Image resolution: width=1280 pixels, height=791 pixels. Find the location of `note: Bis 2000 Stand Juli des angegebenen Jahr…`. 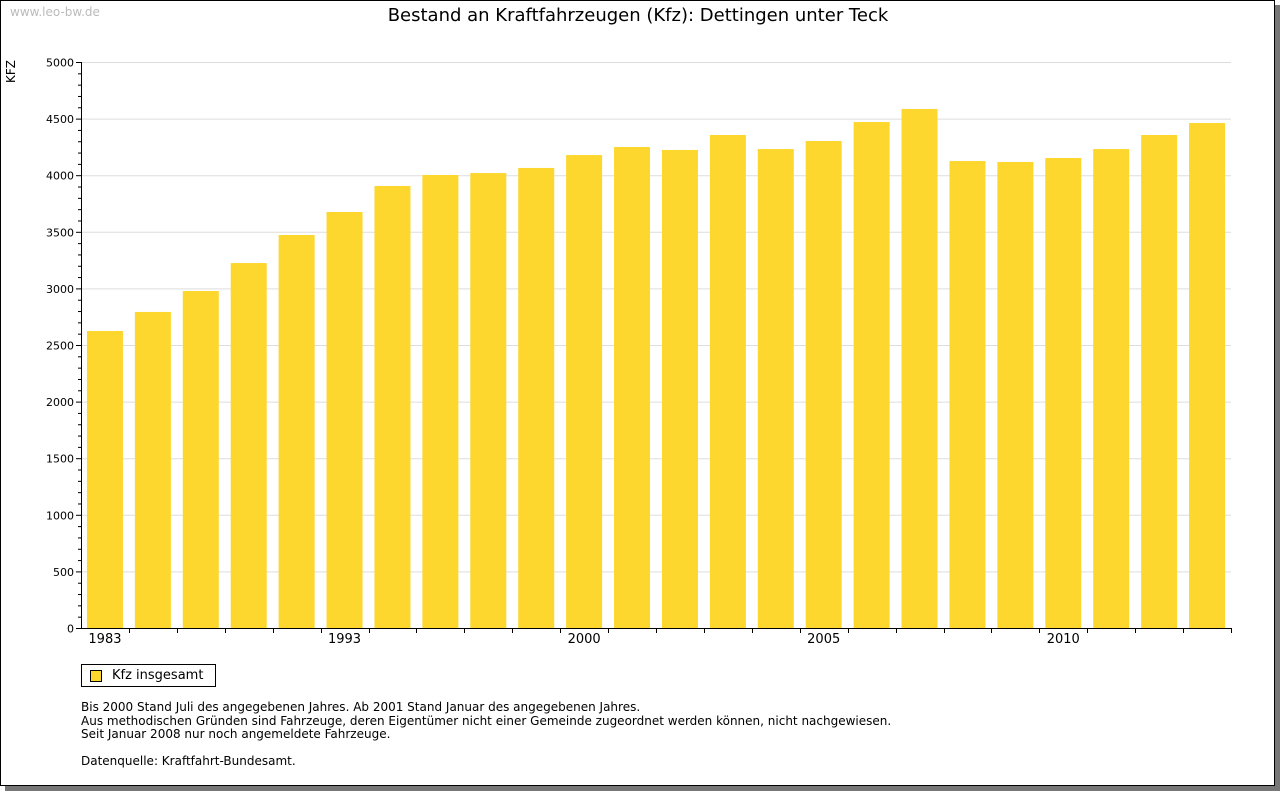

note: Bis 2000 Stand Juli des angegebenen Jahr… is located at coordinates (361, 707).